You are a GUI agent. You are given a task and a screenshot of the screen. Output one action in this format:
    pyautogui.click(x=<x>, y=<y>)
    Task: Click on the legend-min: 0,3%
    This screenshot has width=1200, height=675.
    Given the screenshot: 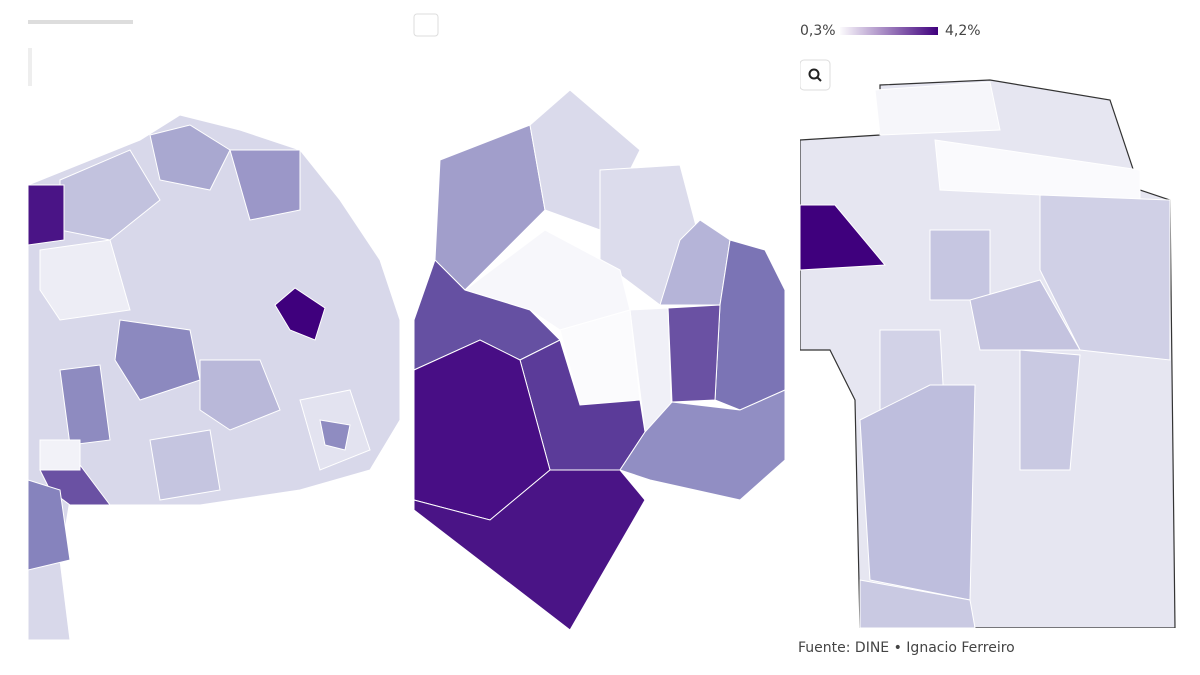 What is the action you would take?
    pyautogui.click(x=818, y=31)
    